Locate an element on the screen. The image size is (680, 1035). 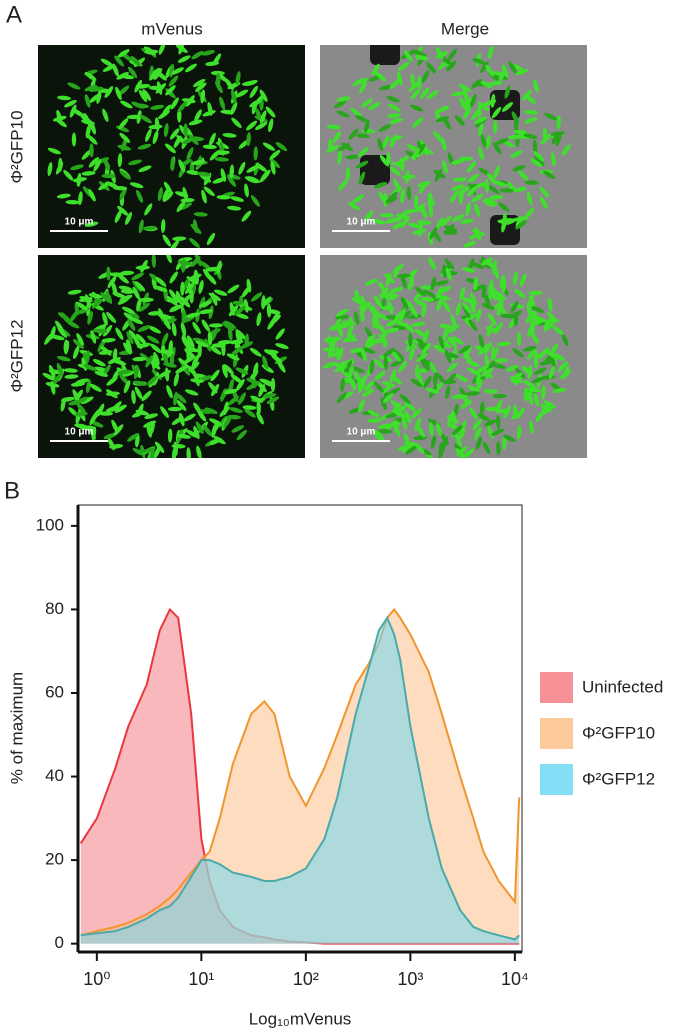
y-tick-label: 80 is located at coordinates (54, 608).